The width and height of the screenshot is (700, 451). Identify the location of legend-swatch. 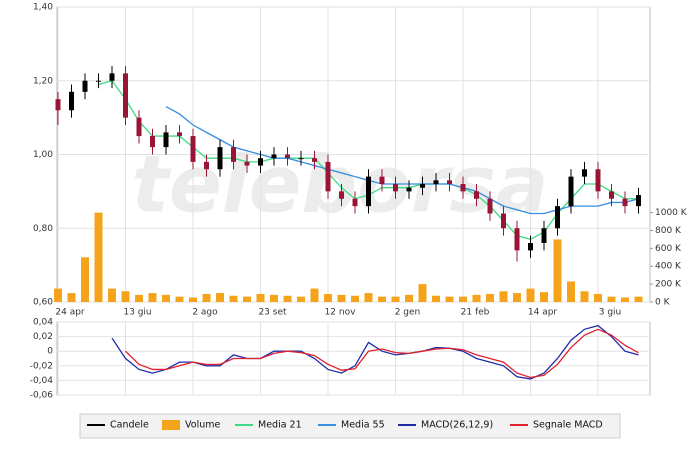
(171, 425).